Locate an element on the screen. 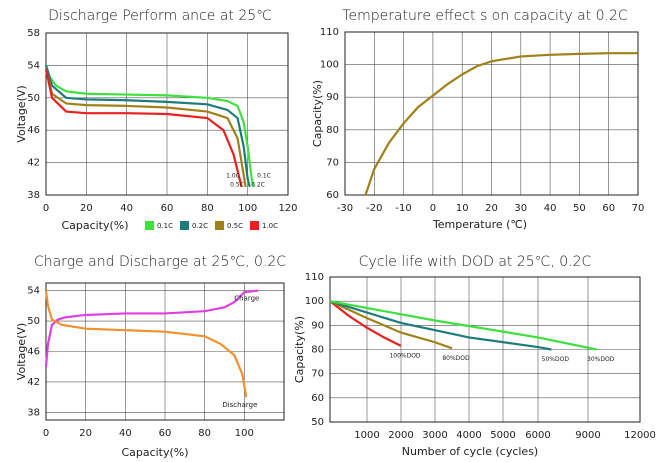  x-tick-label: 4000 is located at coordinates (468, 435).